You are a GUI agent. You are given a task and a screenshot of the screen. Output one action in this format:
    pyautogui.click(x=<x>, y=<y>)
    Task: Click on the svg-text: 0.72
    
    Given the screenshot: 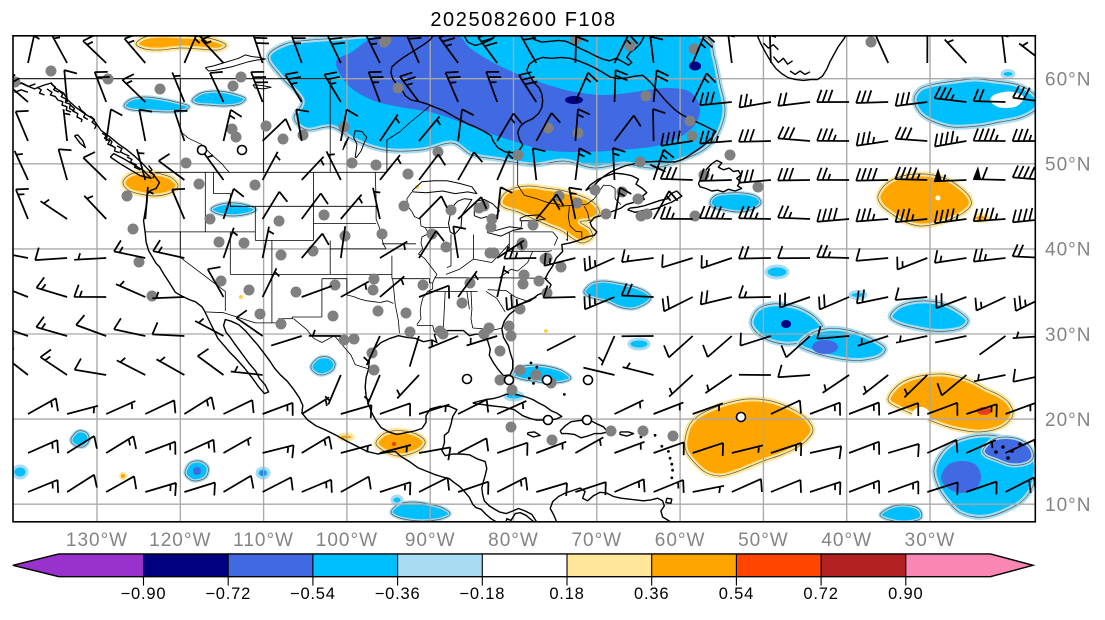 What is the action you would take?
    pyautogui.click(x=820, y=594)
    